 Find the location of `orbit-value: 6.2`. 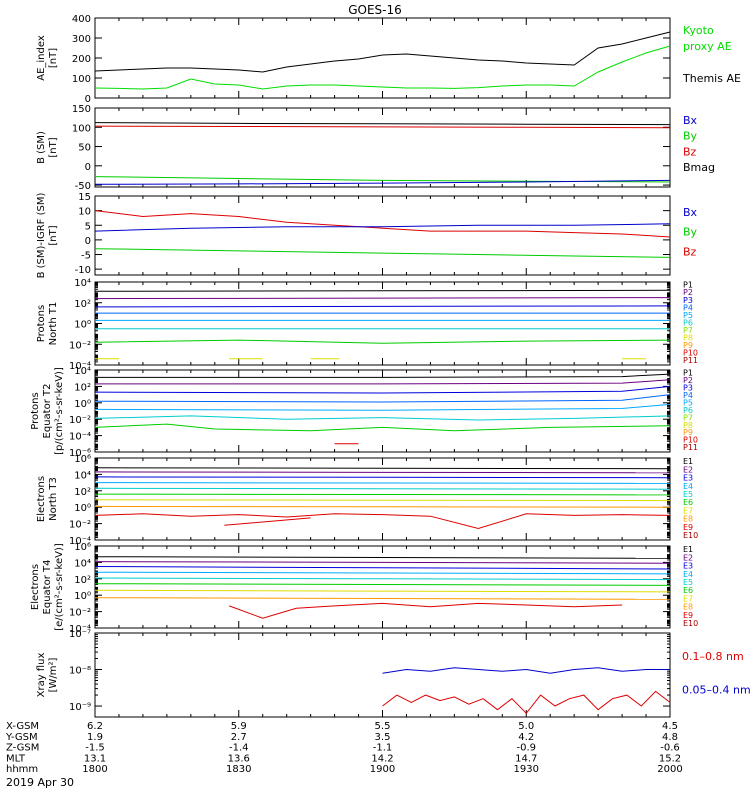

orbit-value: 6.2 is located at coordinates (95, 726).